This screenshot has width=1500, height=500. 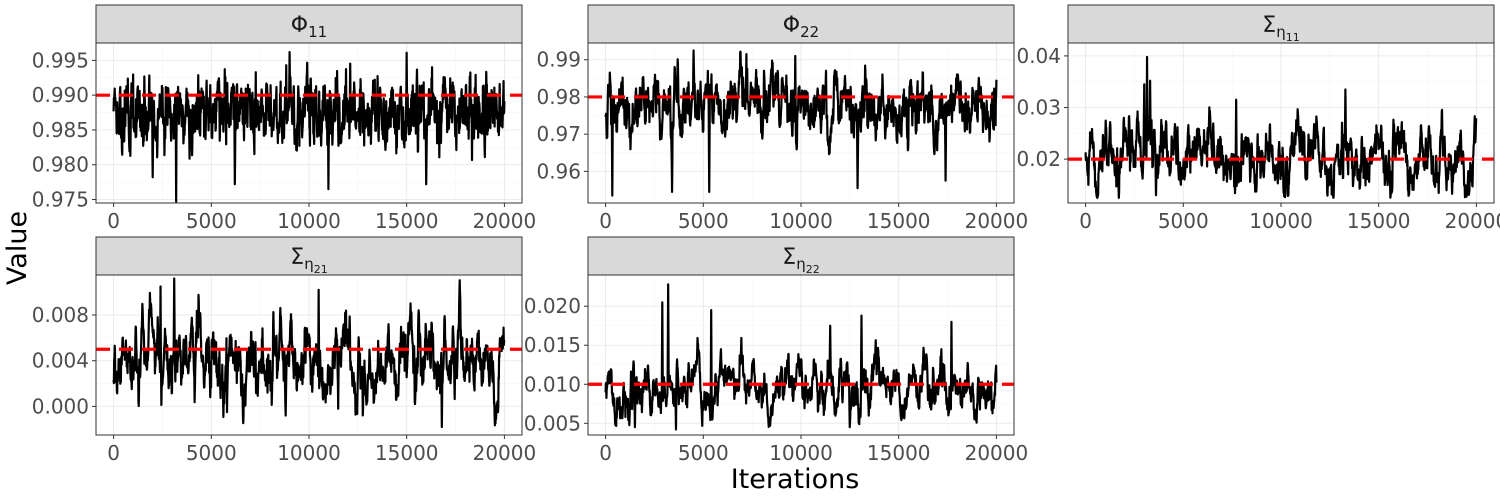 What do you see at coordinates (1038, 108) in the screenshot?
I see `y-tick-label: 0.03` at bounding box center [1038, 108].